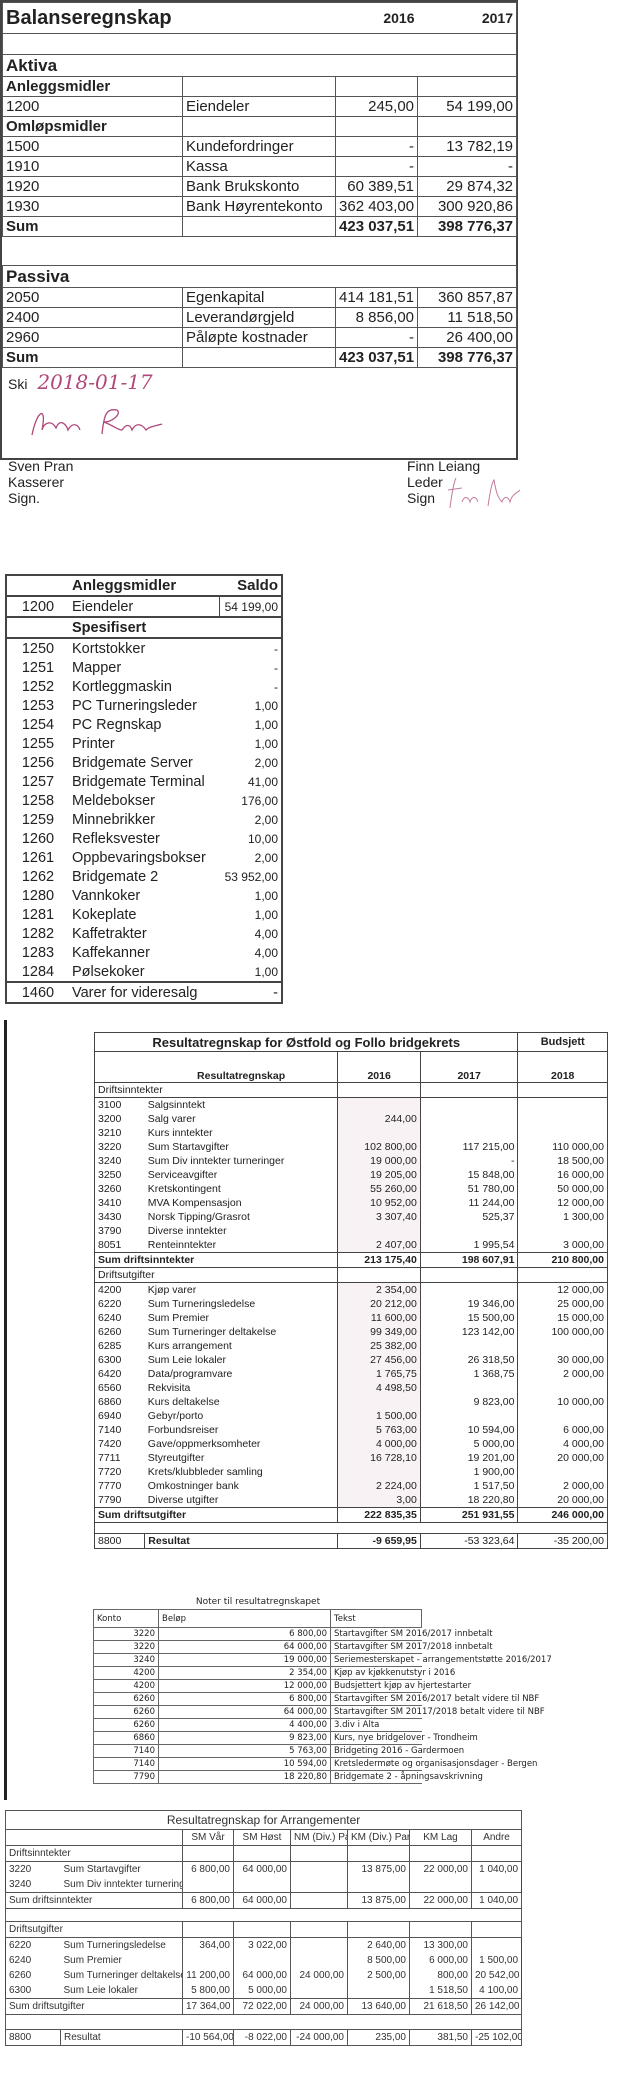  I want to click on account-name: Serviceavgifter, so click(182, 1175).